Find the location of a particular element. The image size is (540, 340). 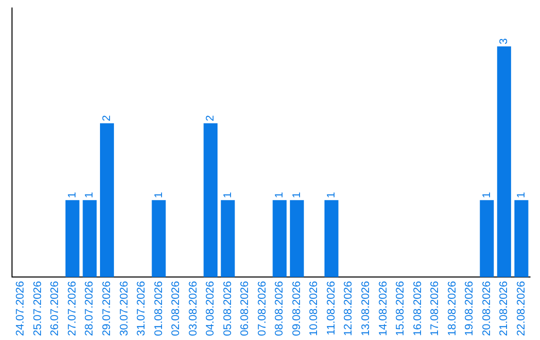

x-tick-label: 09.08.2026 is located at coordinates (296, 308).